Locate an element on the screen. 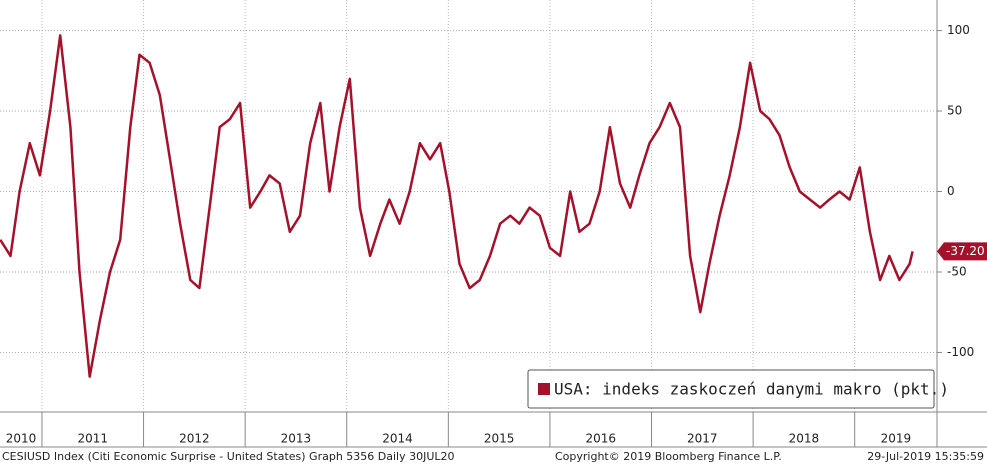 This screenshot has height=465, width=987. x-tick-label: 2012 is located at coordinates (194, 439).